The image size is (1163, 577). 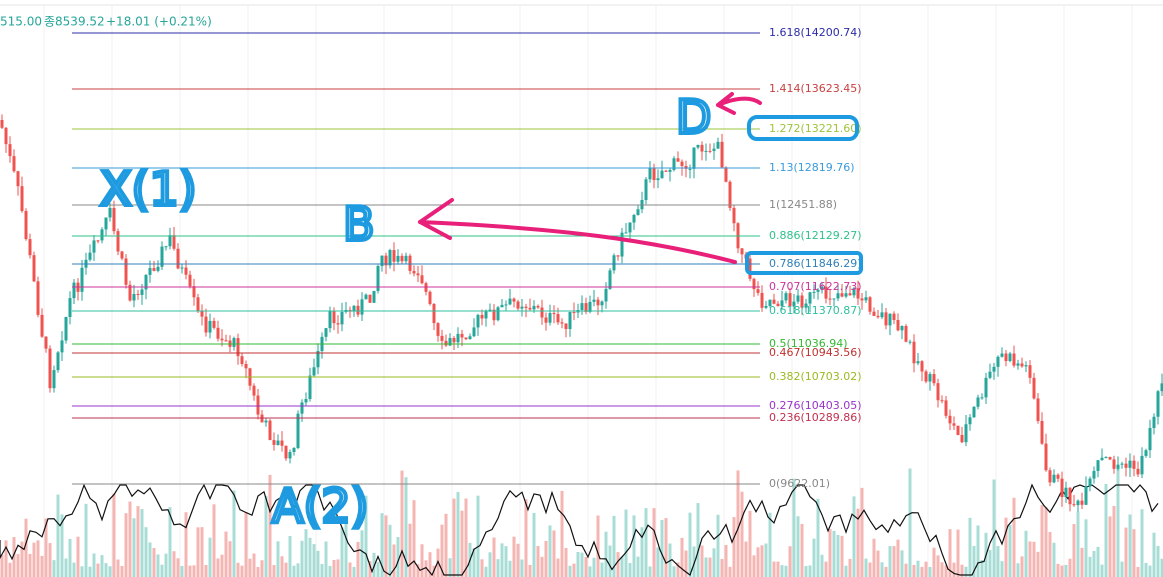 What do you see at coordinates (815, 32) in the screenshot?
I see `fib-label: 1.618(14200.74)` at bounding box center [815, 32].